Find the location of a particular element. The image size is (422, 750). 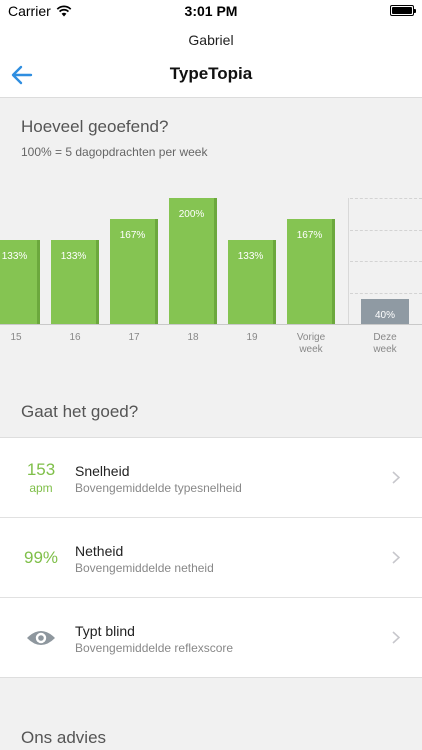

status-time: 3:01 PM is located at coordinates (211, 11).